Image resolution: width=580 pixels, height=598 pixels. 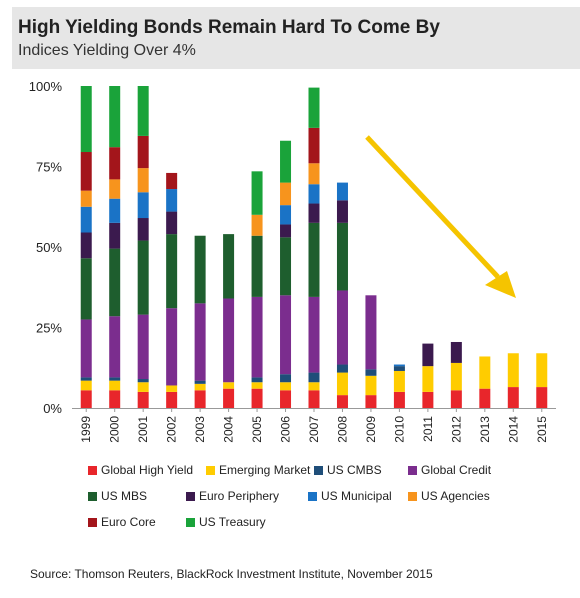 What do you see at coordinates (356, 496) in the screenshot?
I see `legend-label: US Municipal` at bounding box center [356, 496].